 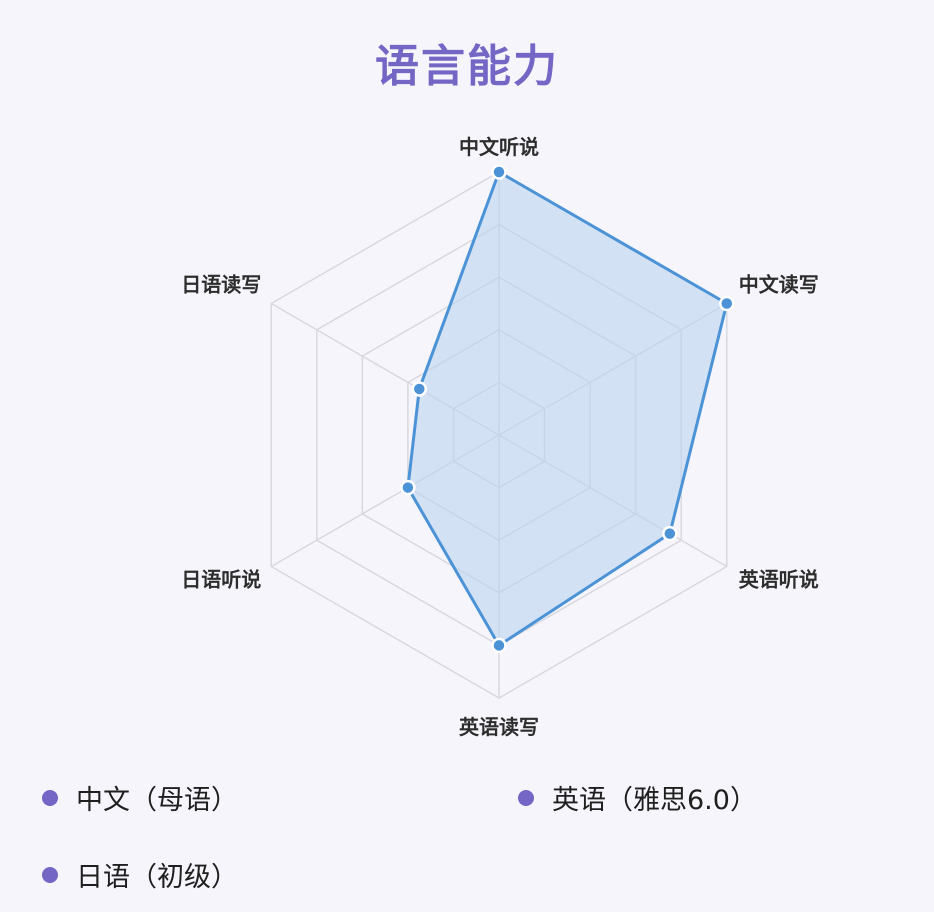 What do you see at coordinates (157, 877) in the screenshot?
I see `legend-label-japanese: 日语（初级）` at bounding box center [157, 877].